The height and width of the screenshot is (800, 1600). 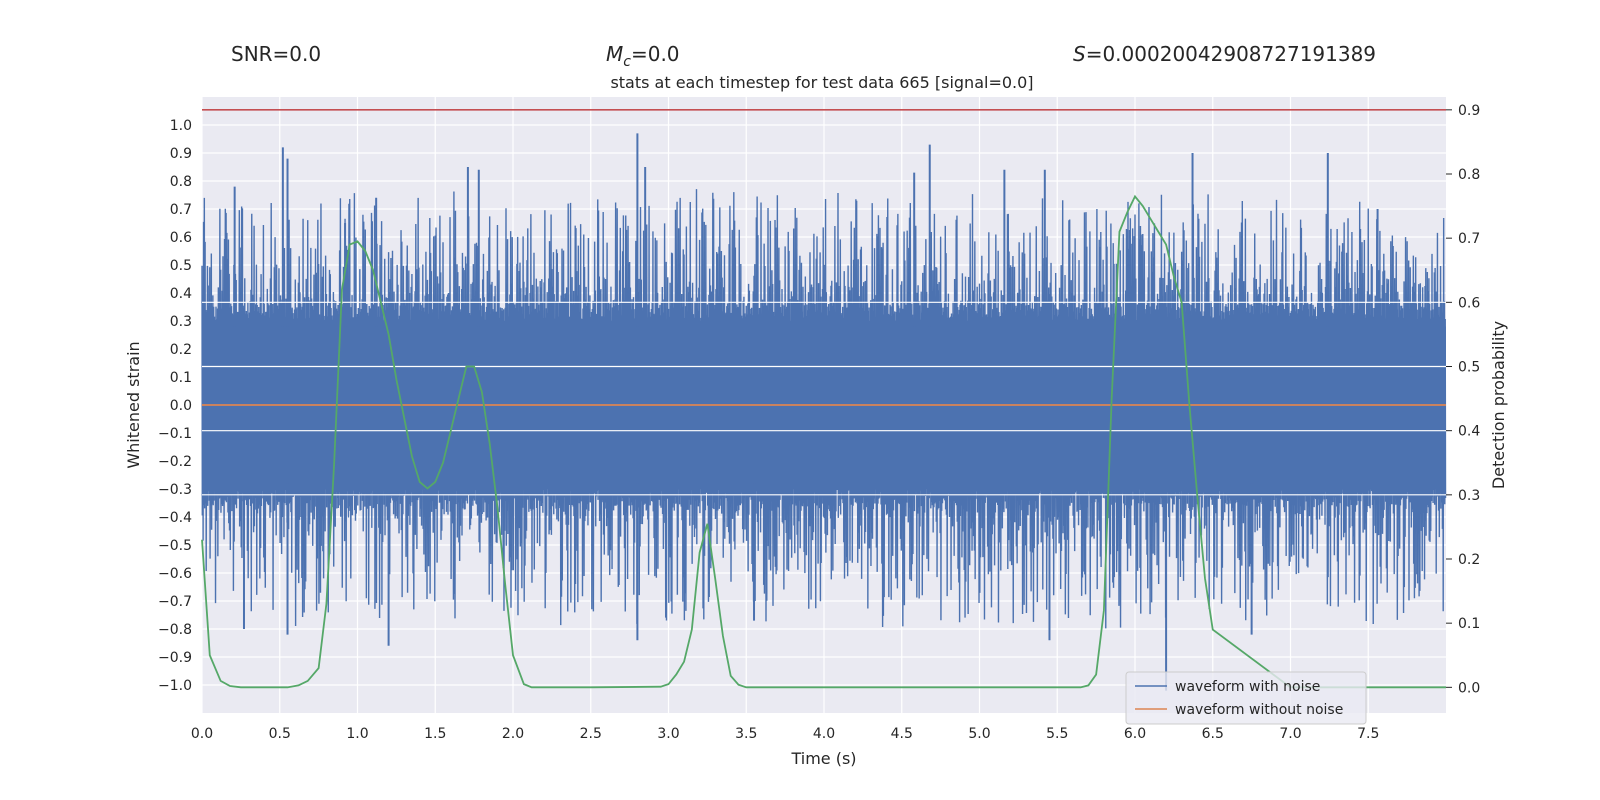 I want to click on y-left-tick-label: 0.5, so click(x=181, y=266).